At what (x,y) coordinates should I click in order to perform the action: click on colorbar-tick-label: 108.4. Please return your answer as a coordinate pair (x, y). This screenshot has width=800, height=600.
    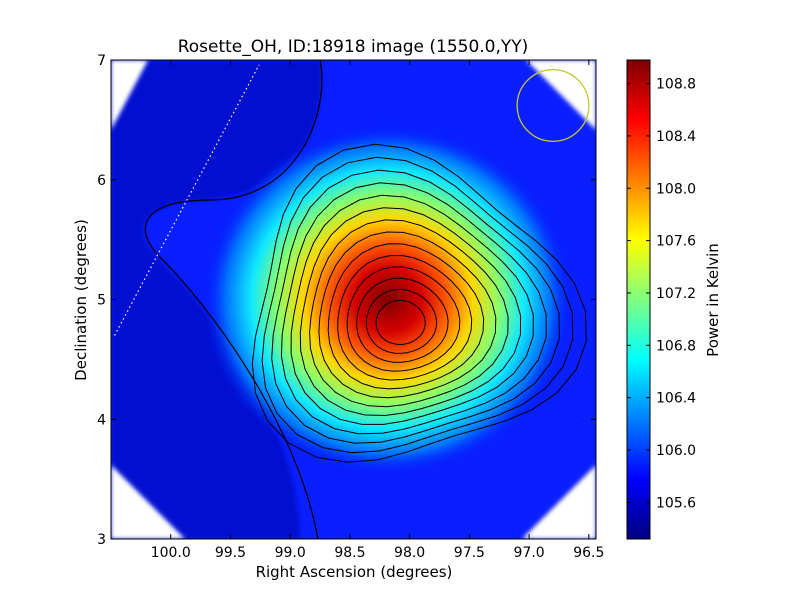
    Looking at the image, I should click on (676, 137).